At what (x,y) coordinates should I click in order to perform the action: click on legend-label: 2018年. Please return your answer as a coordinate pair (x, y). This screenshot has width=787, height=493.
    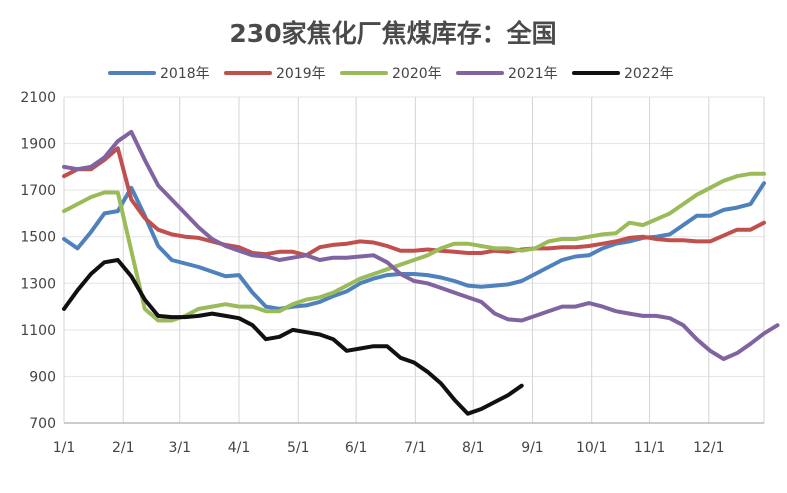
    Looking at the image, I should click on (185, 74).